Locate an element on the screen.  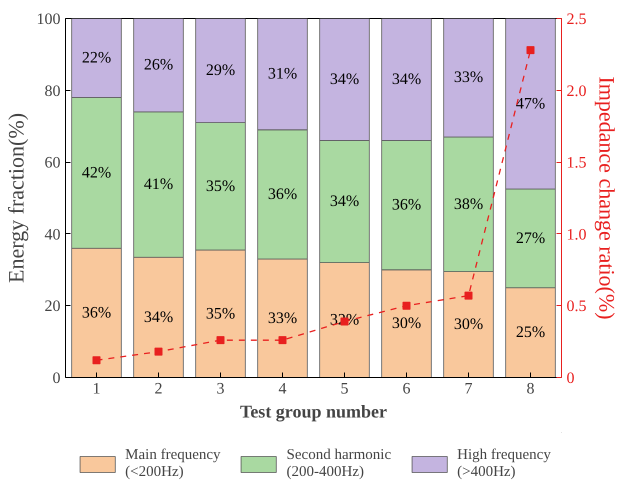
y2-axis-title: Impedance change ratio(%) is located at coordinates (607, 198).